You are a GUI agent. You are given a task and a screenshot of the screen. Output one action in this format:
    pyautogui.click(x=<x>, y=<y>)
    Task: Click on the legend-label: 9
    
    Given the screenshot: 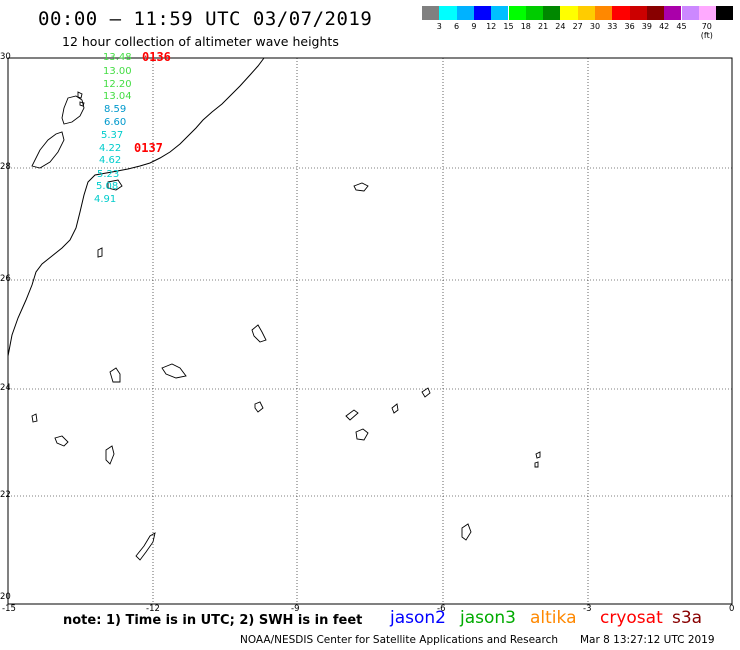 What is the action you would take?
    pyautogui.click(x=474, y=26)
    